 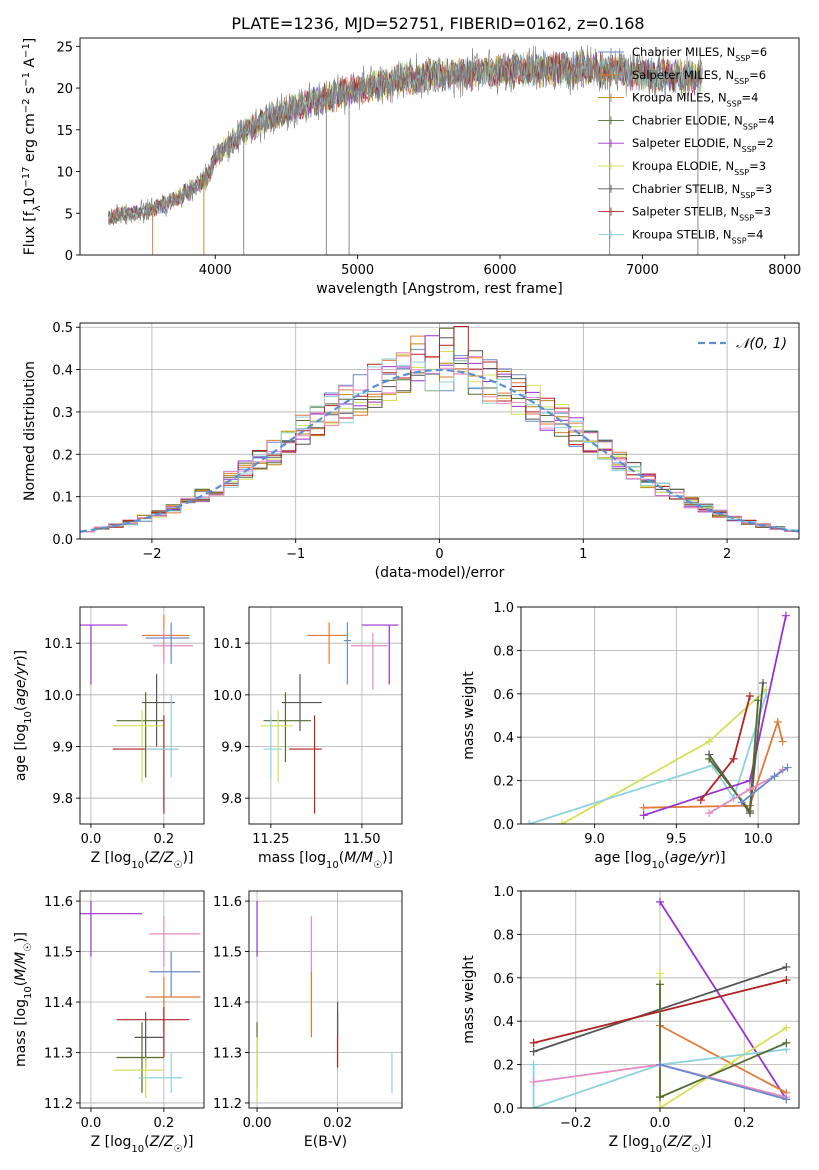 I want to click on x-tick-label: 0.00, so click(x=257, y=1123).